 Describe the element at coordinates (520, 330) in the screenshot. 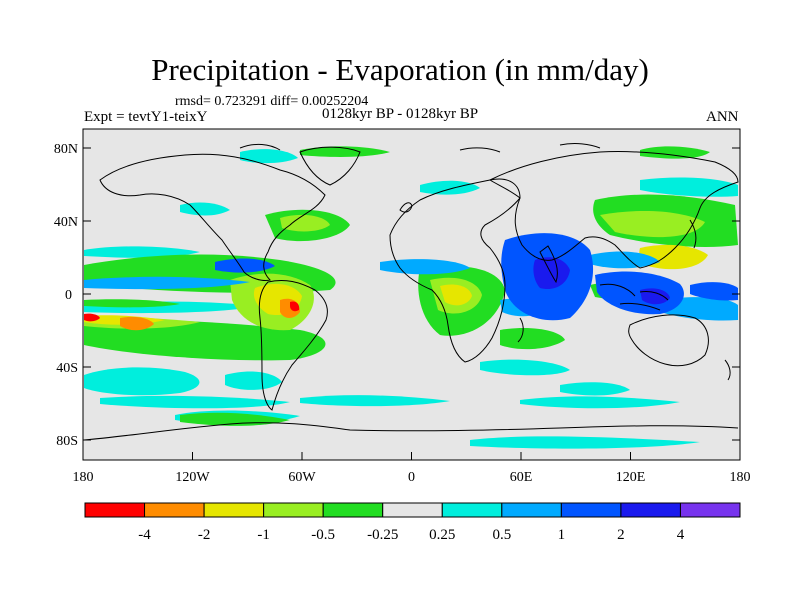

I see `coast-madagascar` at that location.